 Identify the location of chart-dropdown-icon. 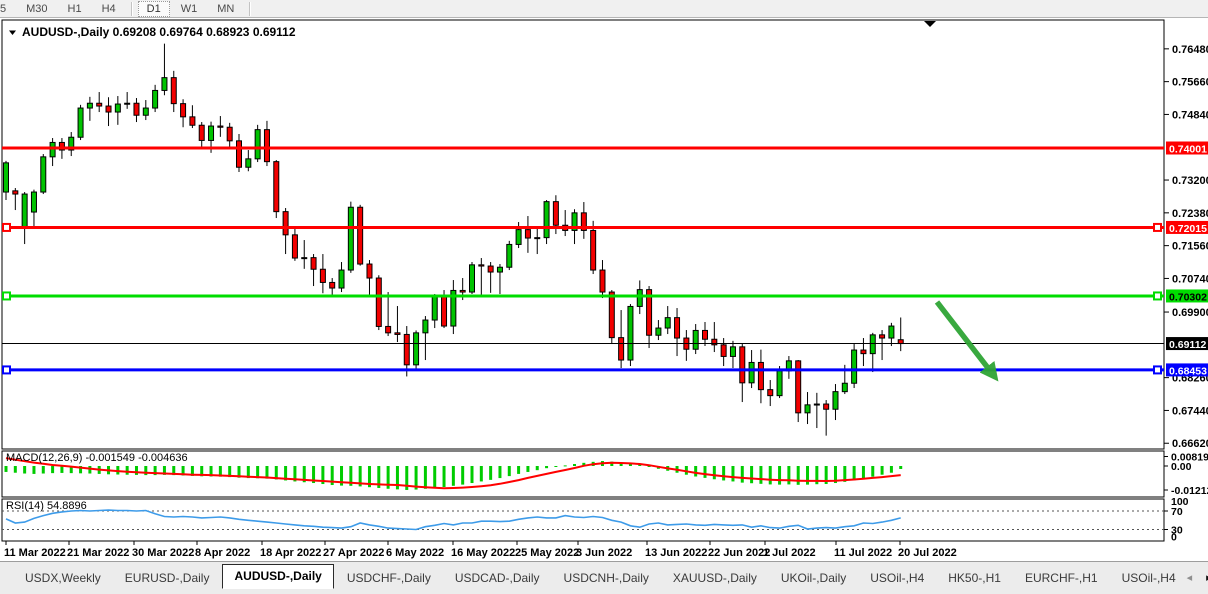
(12, 33).